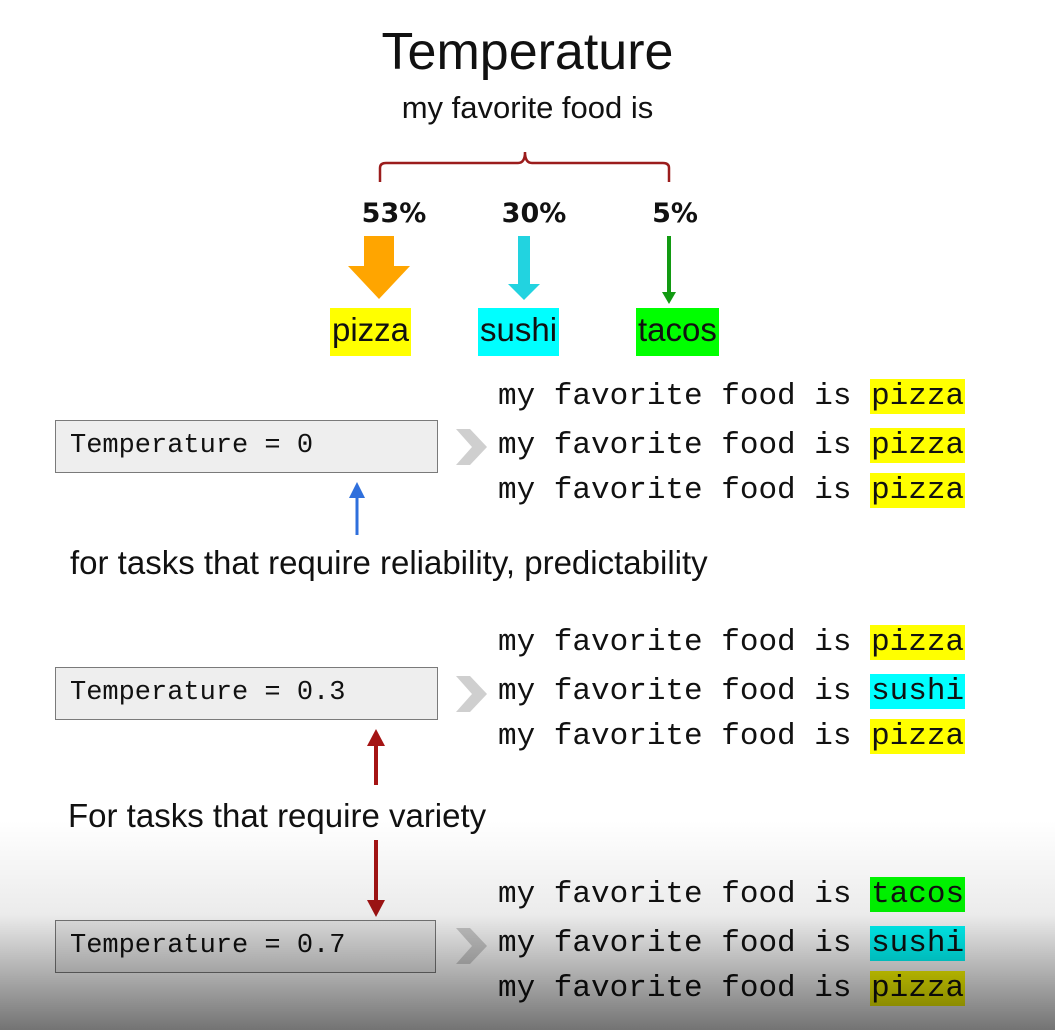 Image resolution: width=1055 pixels, height=1030 pixels. What do you see at coordinates (524, 166) in the screenshot?
I see `bracket-icon` at bounding box center [524, 166].